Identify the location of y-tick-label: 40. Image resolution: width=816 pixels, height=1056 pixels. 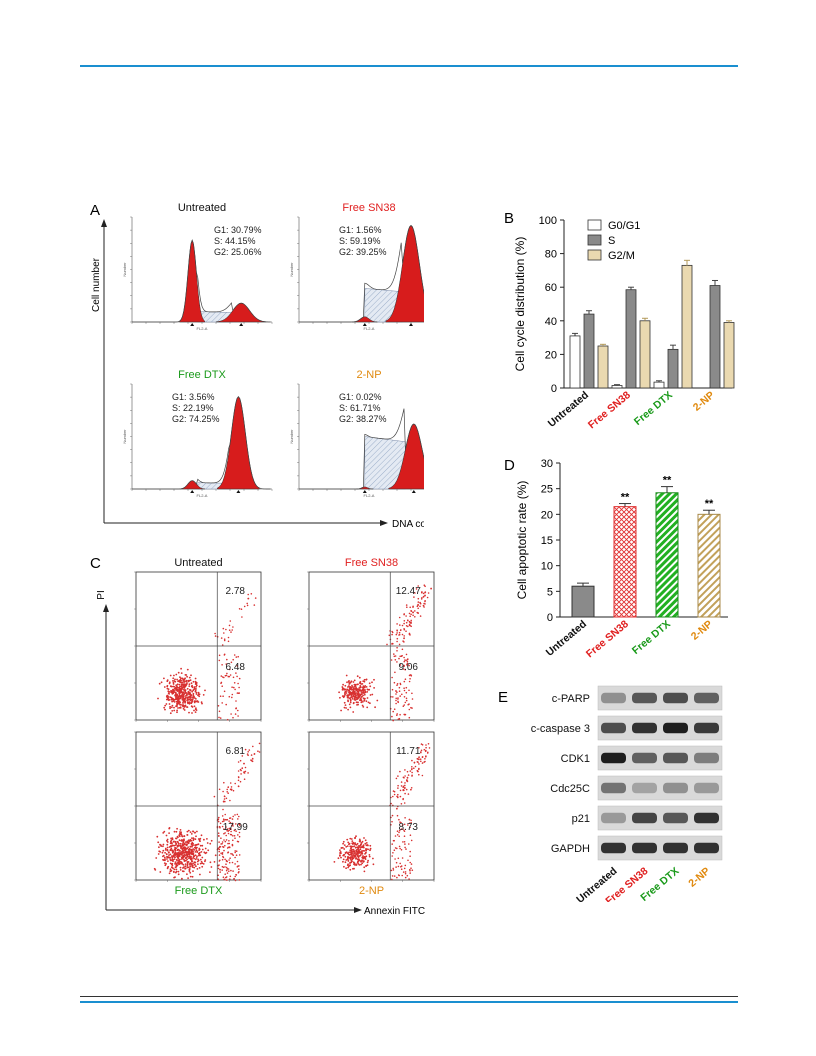
(551, 322).